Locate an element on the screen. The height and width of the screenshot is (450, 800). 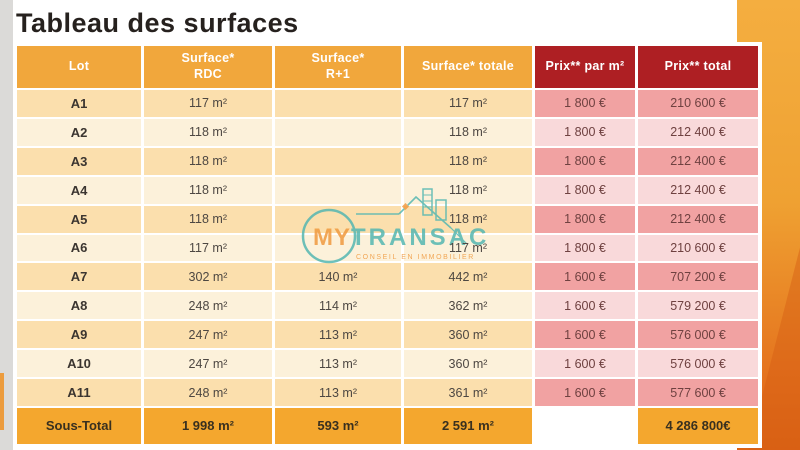
footer-label: Sous-Total is located at coordinates (79, 425).